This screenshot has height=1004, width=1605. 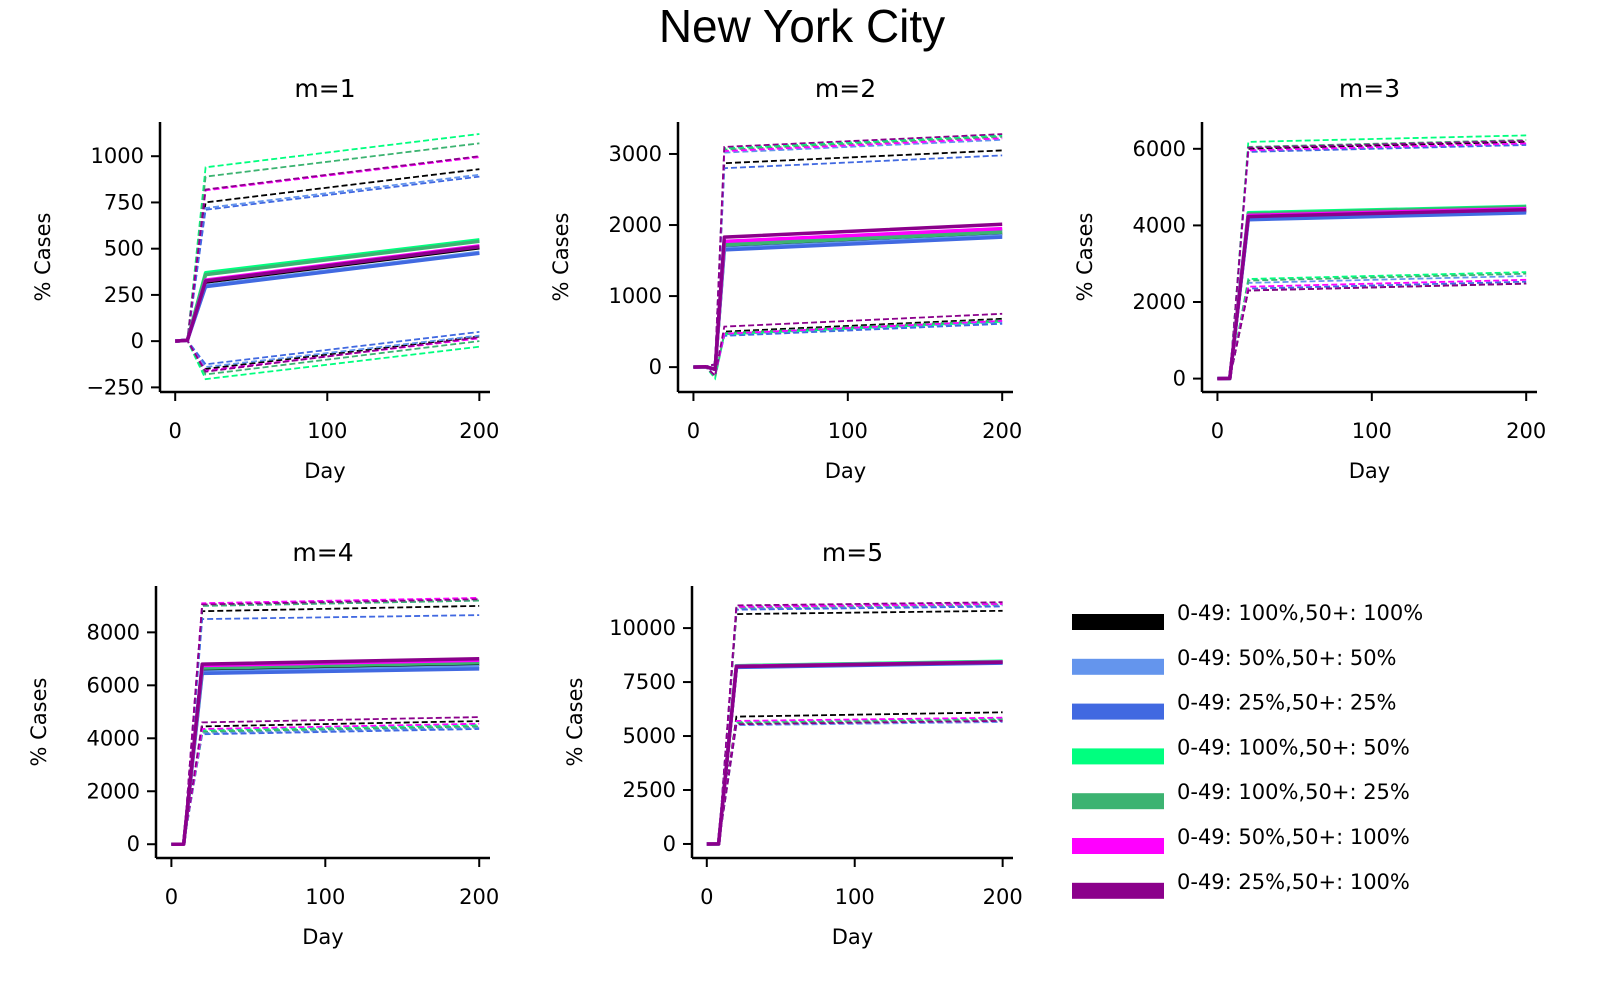 What do you see at coordinates (642, 628) in the screenshot?
I see `y-tick-label: 10000` at bounding box center [642, 628].